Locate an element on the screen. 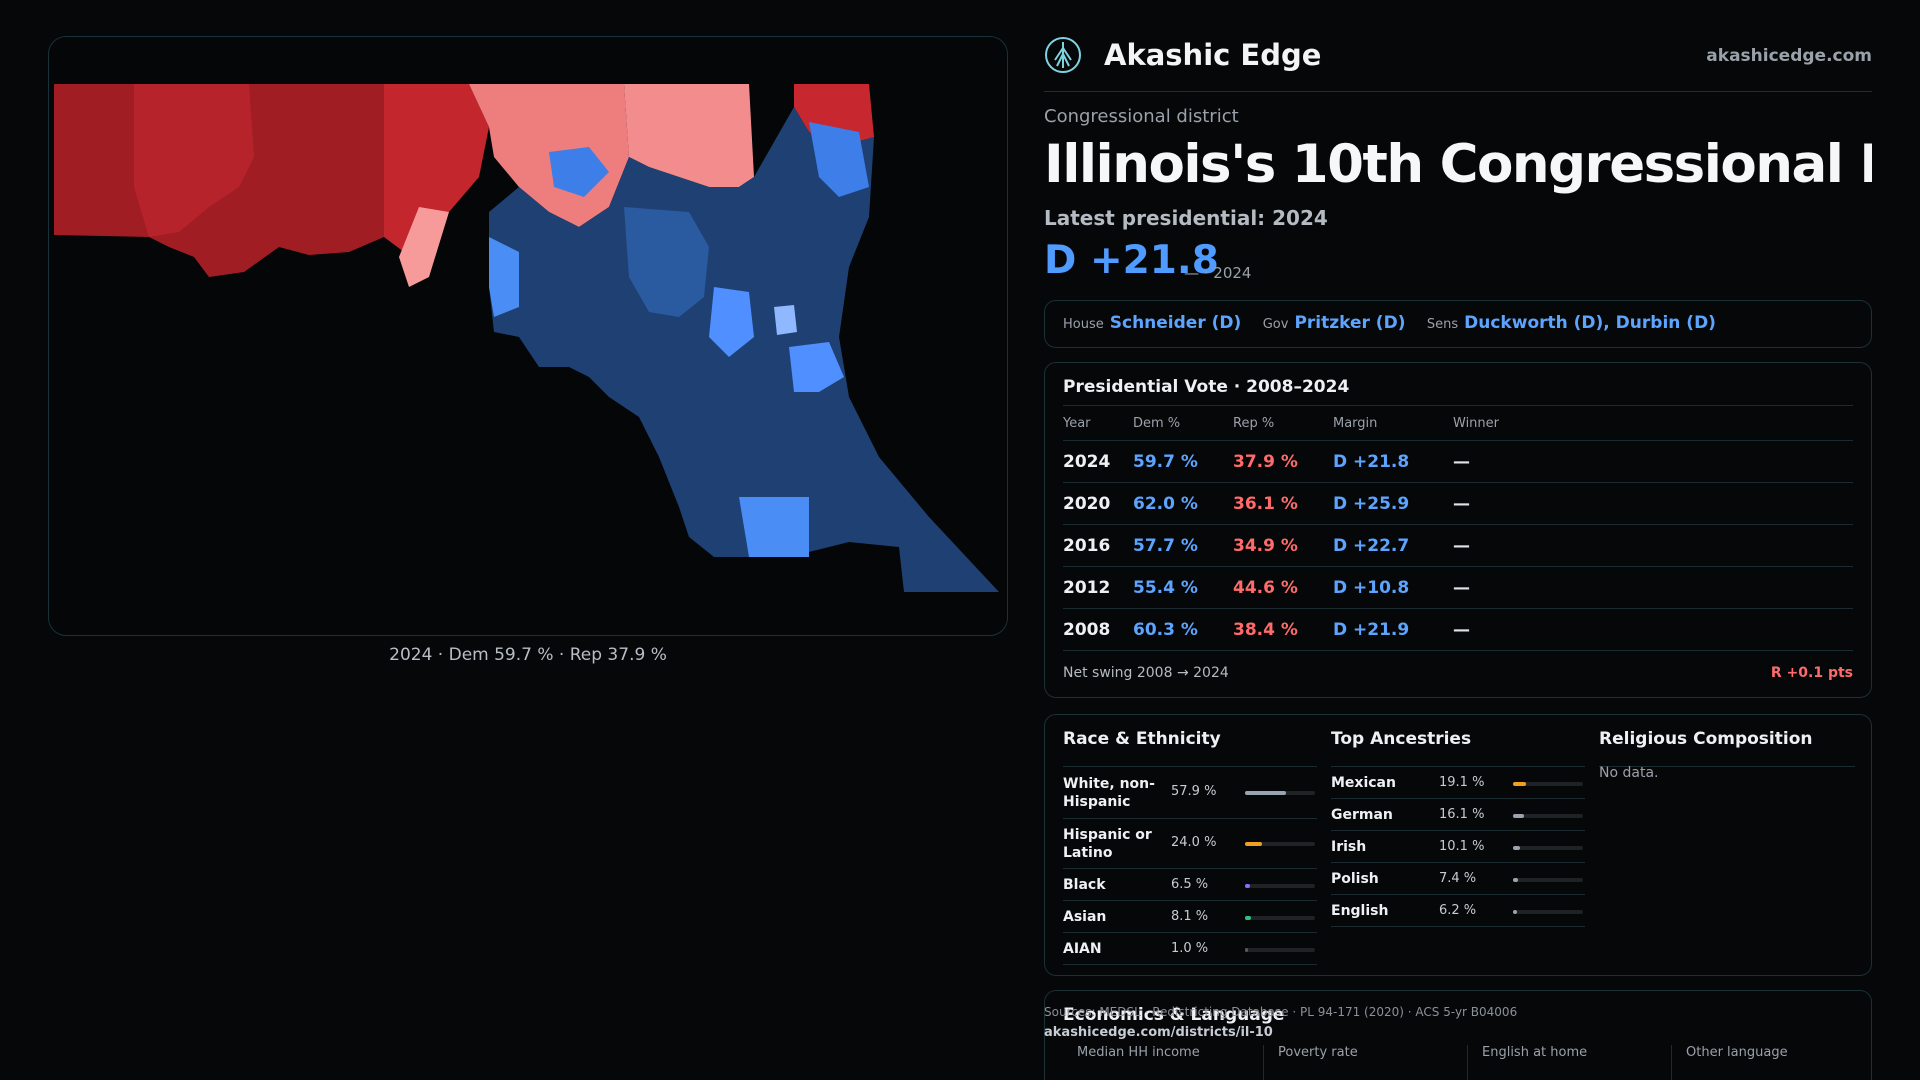  official-senators: Duckworth (D), Durbin (D) is located at coordinates (1590, 323).